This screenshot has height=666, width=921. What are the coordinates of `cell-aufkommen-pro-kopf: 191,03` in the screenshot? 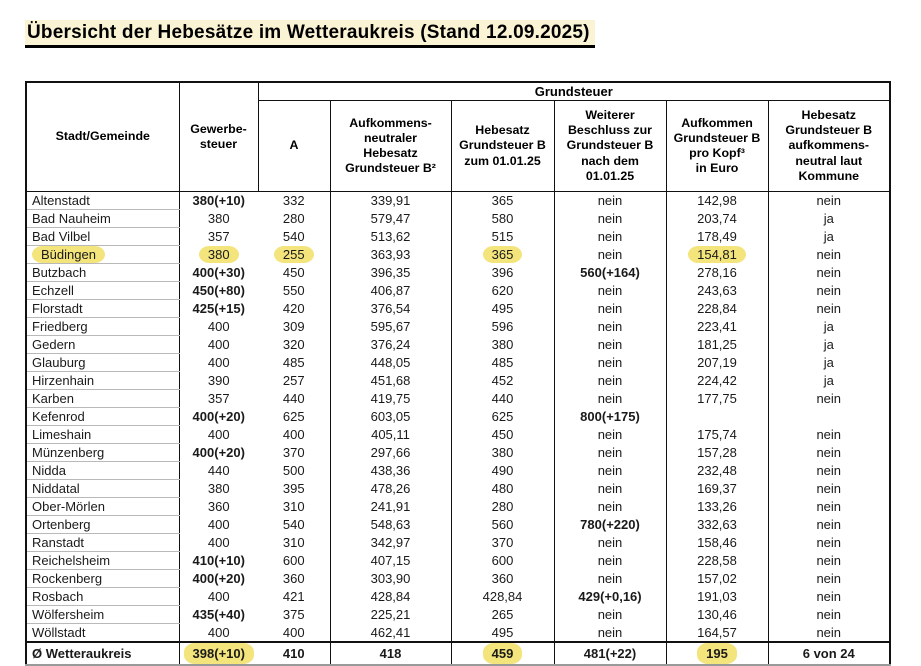 It's located at (717, 596).